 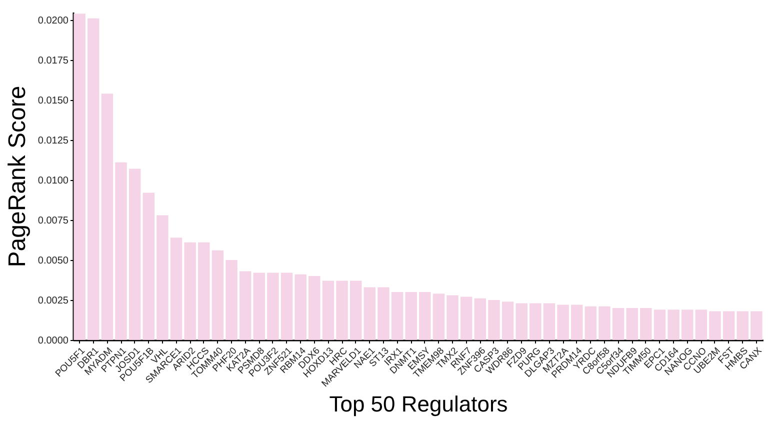 I want to click on y-tick-label: 0.0025, so click(x=53, y=301).